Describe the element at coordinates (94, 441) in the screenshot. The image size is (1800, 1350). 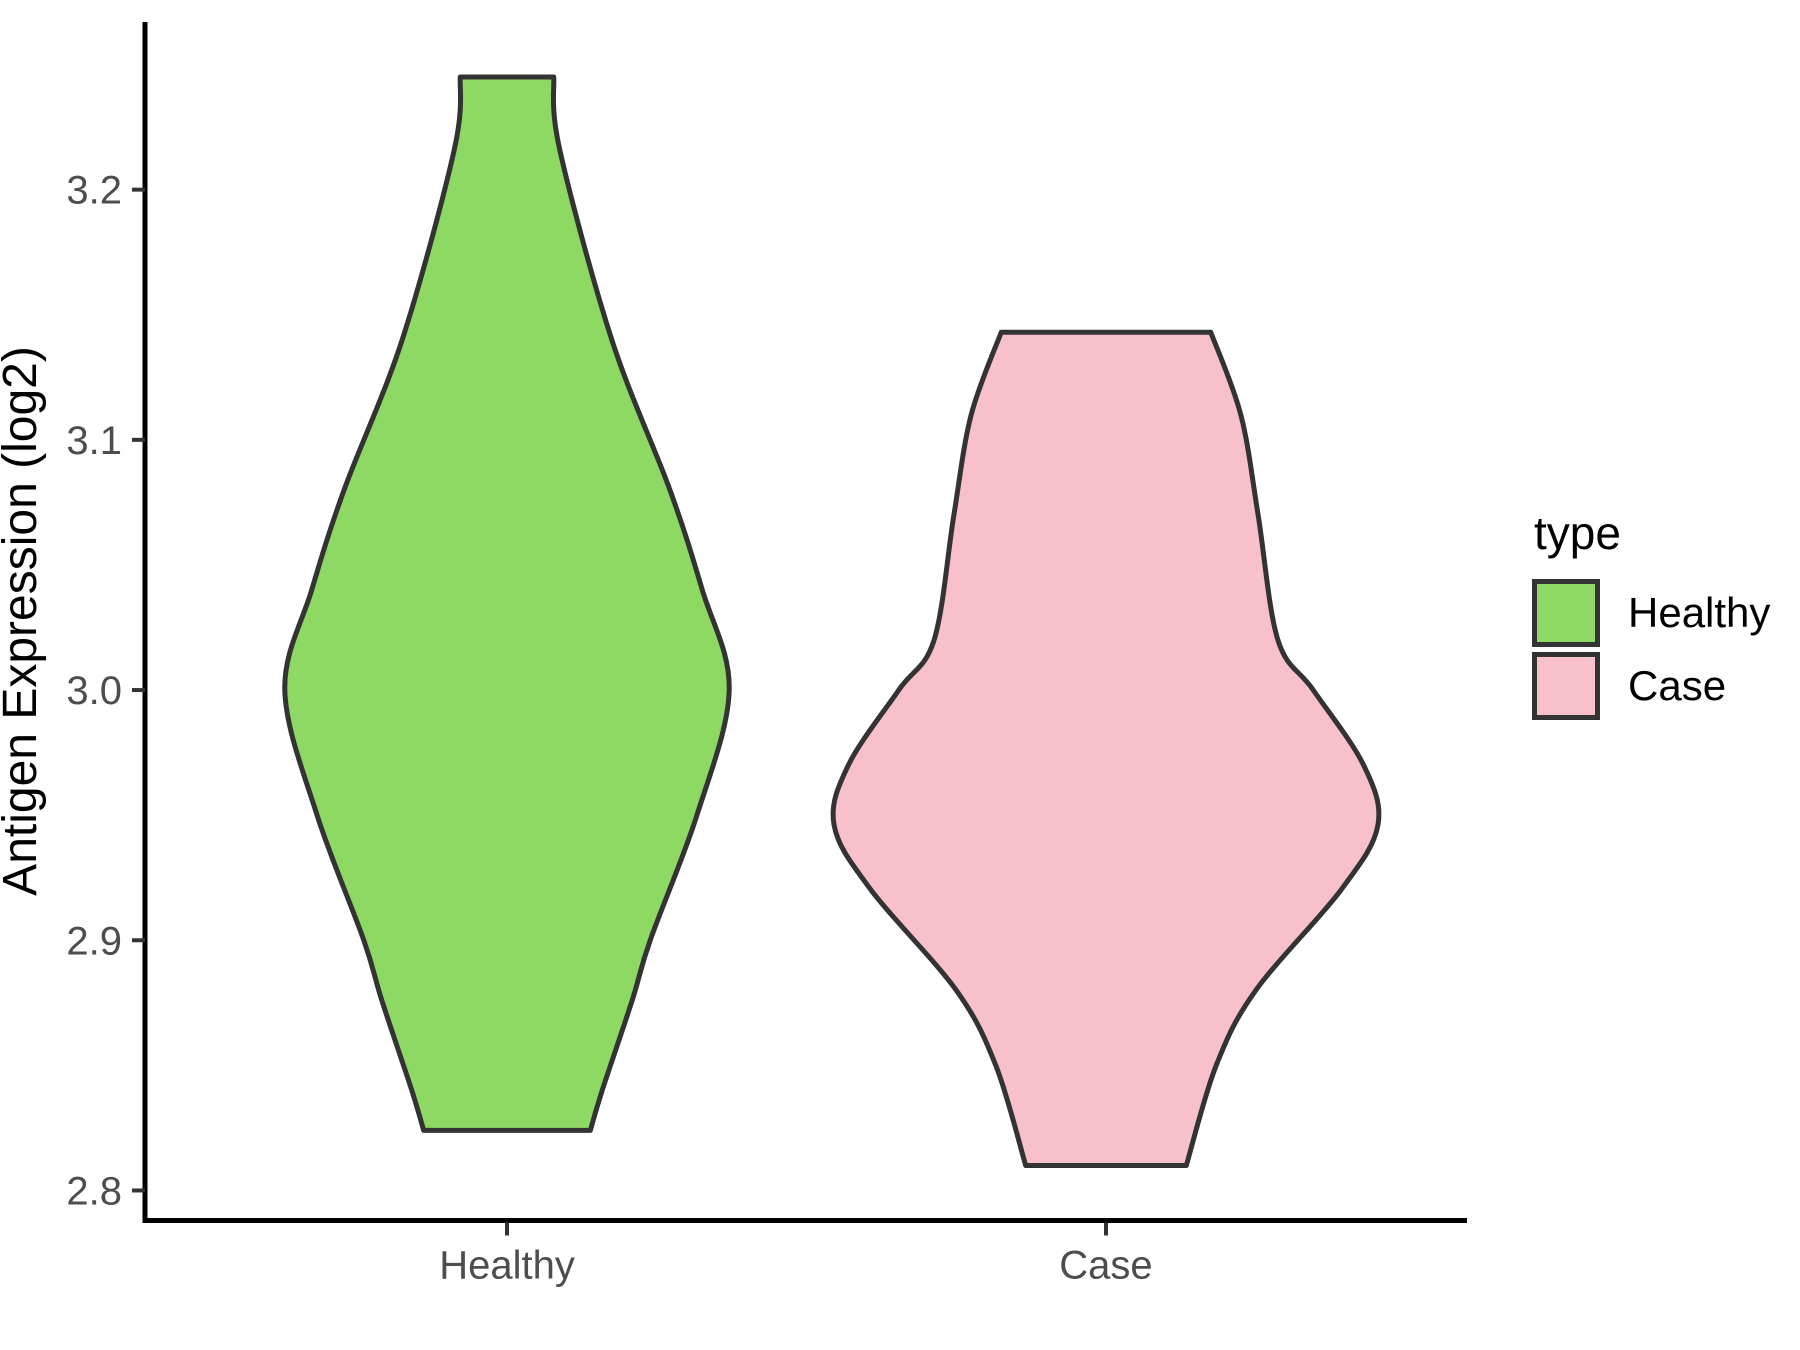
I see `y-tick-label: 3.1` at that location.